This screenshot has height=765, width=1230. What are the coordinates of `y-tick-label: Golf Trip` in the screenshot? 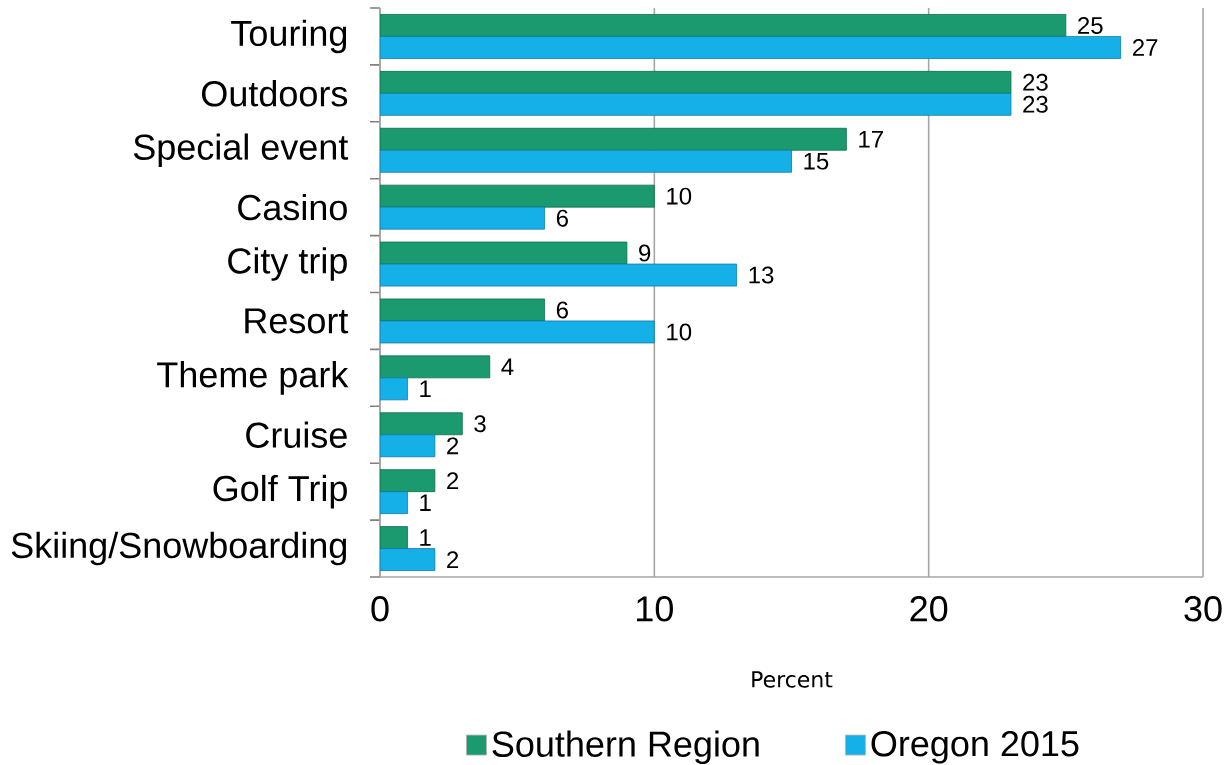 It's located at (280, 491).